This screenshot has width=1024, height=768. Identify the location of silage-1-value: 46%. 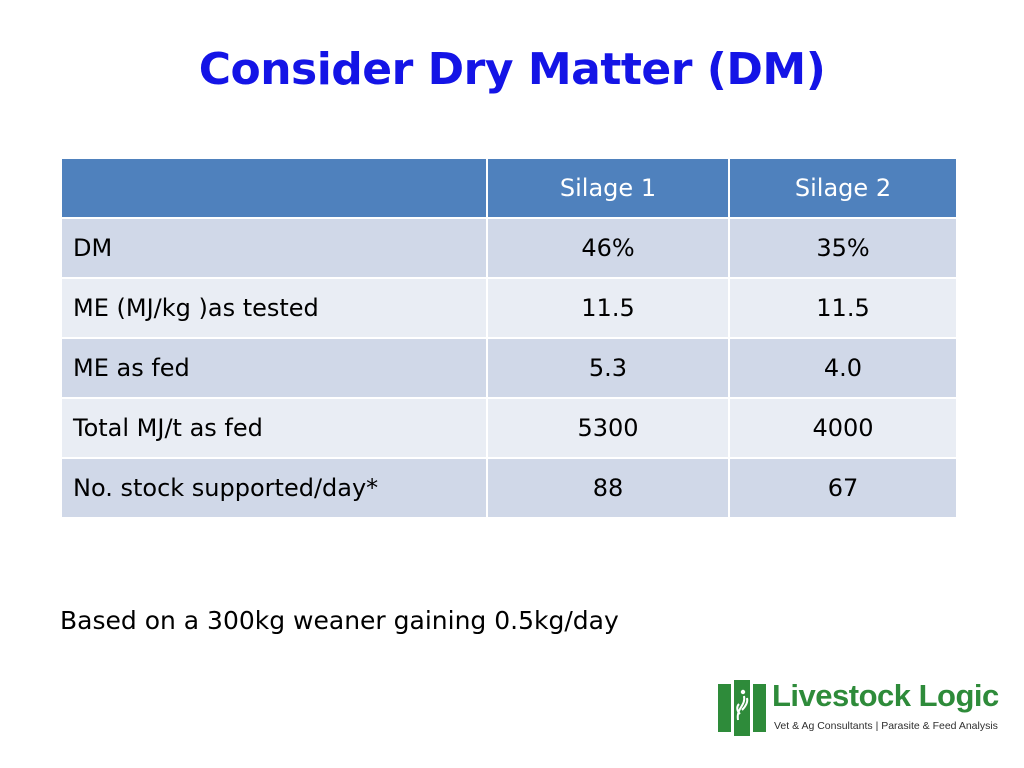
(608, 248).